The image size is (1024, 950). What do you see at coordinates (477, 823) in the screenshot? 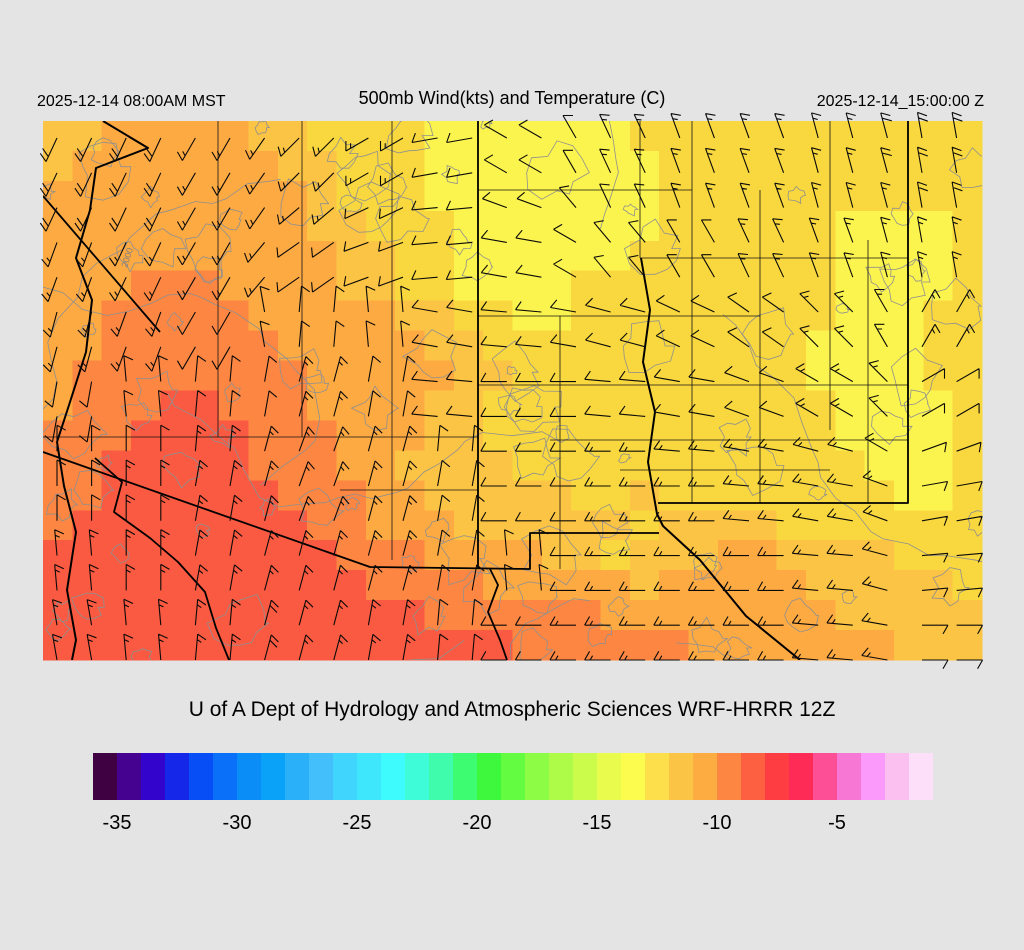
I see `colorbar-tick-label: -20` at bounding box center [477, 823].